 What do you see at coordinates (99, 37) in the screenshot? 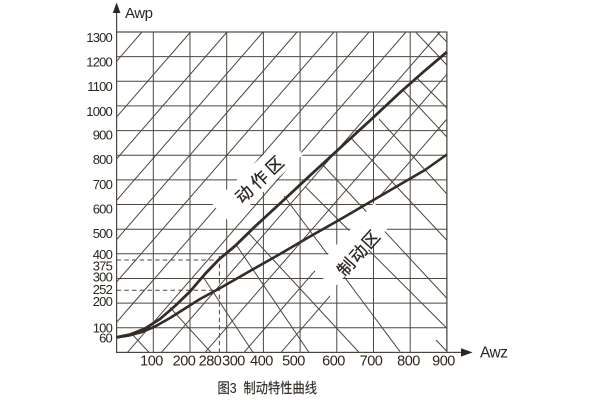
I see `svg-text: 1300` at bounding box center [99, 37].